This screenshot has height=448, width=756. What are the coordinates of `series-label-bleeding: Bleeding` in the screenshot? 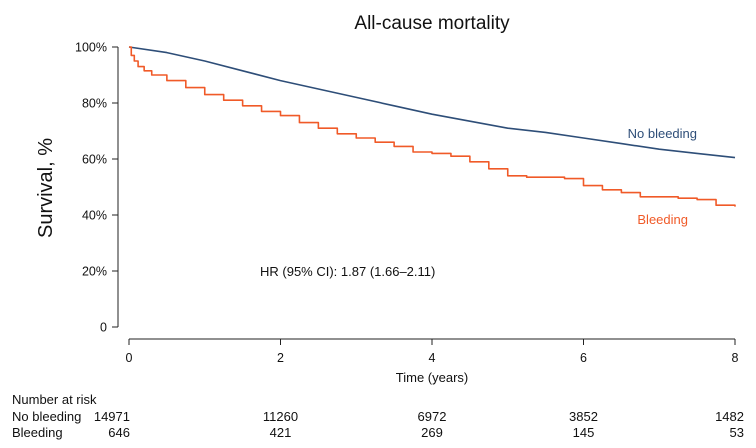 It's located at (662, 219).